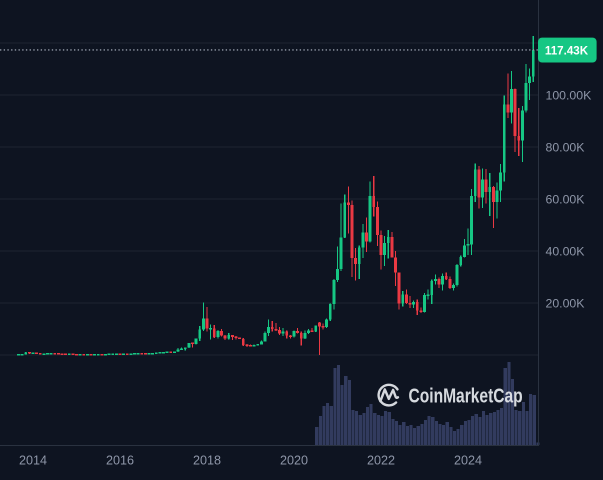 Image resolution: width=603 pixels, height=480 pixels. What do you see at coordinates (33, 460) in the screenshot?
I see `svg-text: 2014` at bounding box center [33, 460].